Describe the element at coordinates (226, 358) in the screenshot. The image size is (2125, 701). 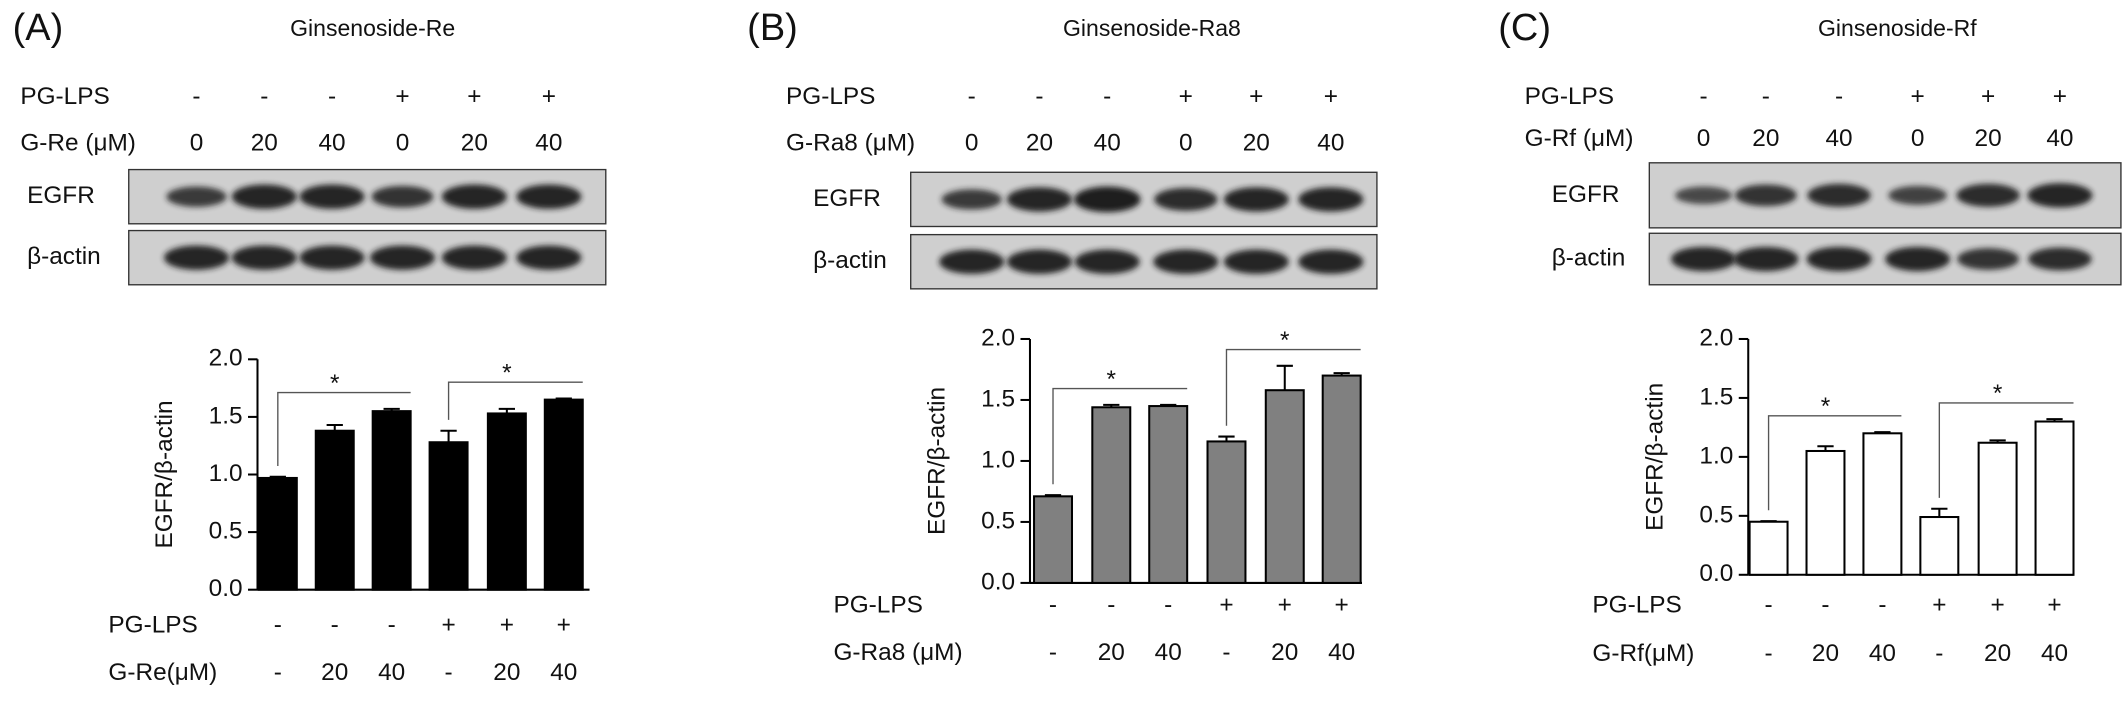
I see `y-tick-label: 2.0` at that location.